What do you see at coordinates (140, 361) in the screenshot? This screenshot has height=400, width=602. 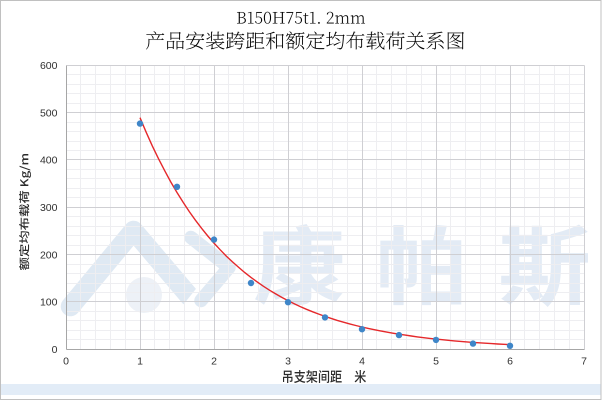 I see `svg-text: 1` at bounding box center [140, 361].